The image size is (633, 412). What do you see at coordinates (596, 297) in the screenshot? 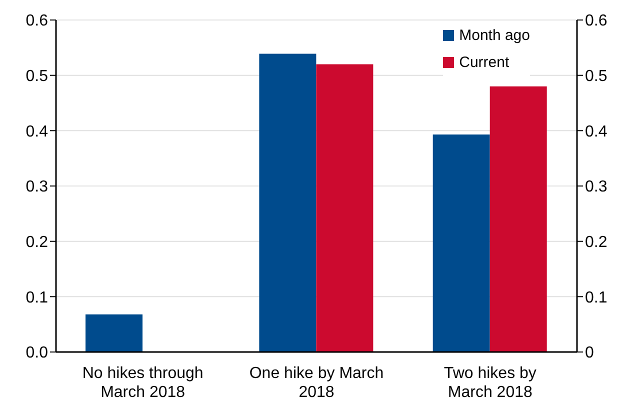
I see `y2-tick-label: 0.1` at bounding box center [596, 297].